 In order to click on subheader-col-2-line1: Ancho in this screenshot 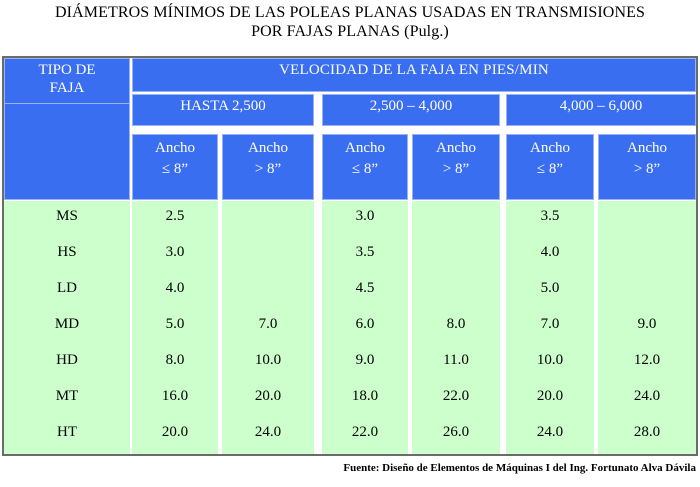, I will do `click(268, 148)`.